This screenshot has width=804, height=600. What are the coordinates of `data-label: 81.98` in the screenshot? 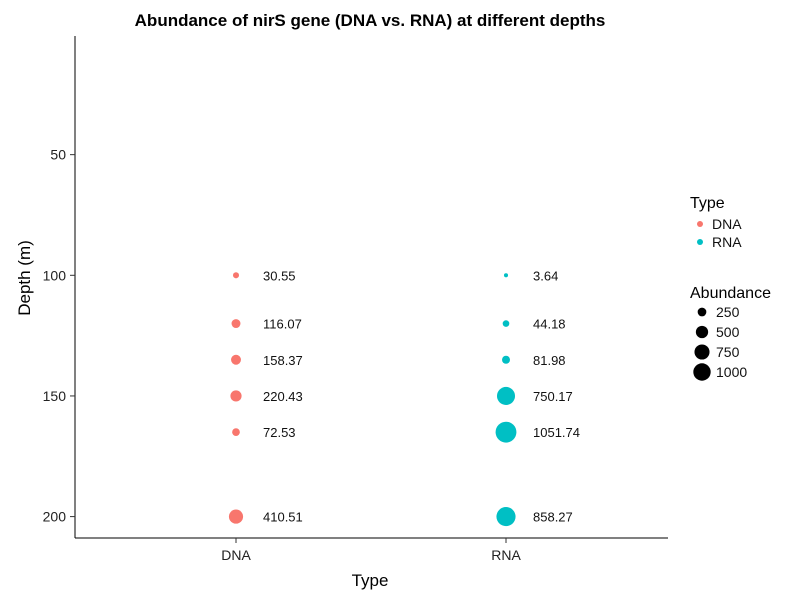 It's located at (549, 360).